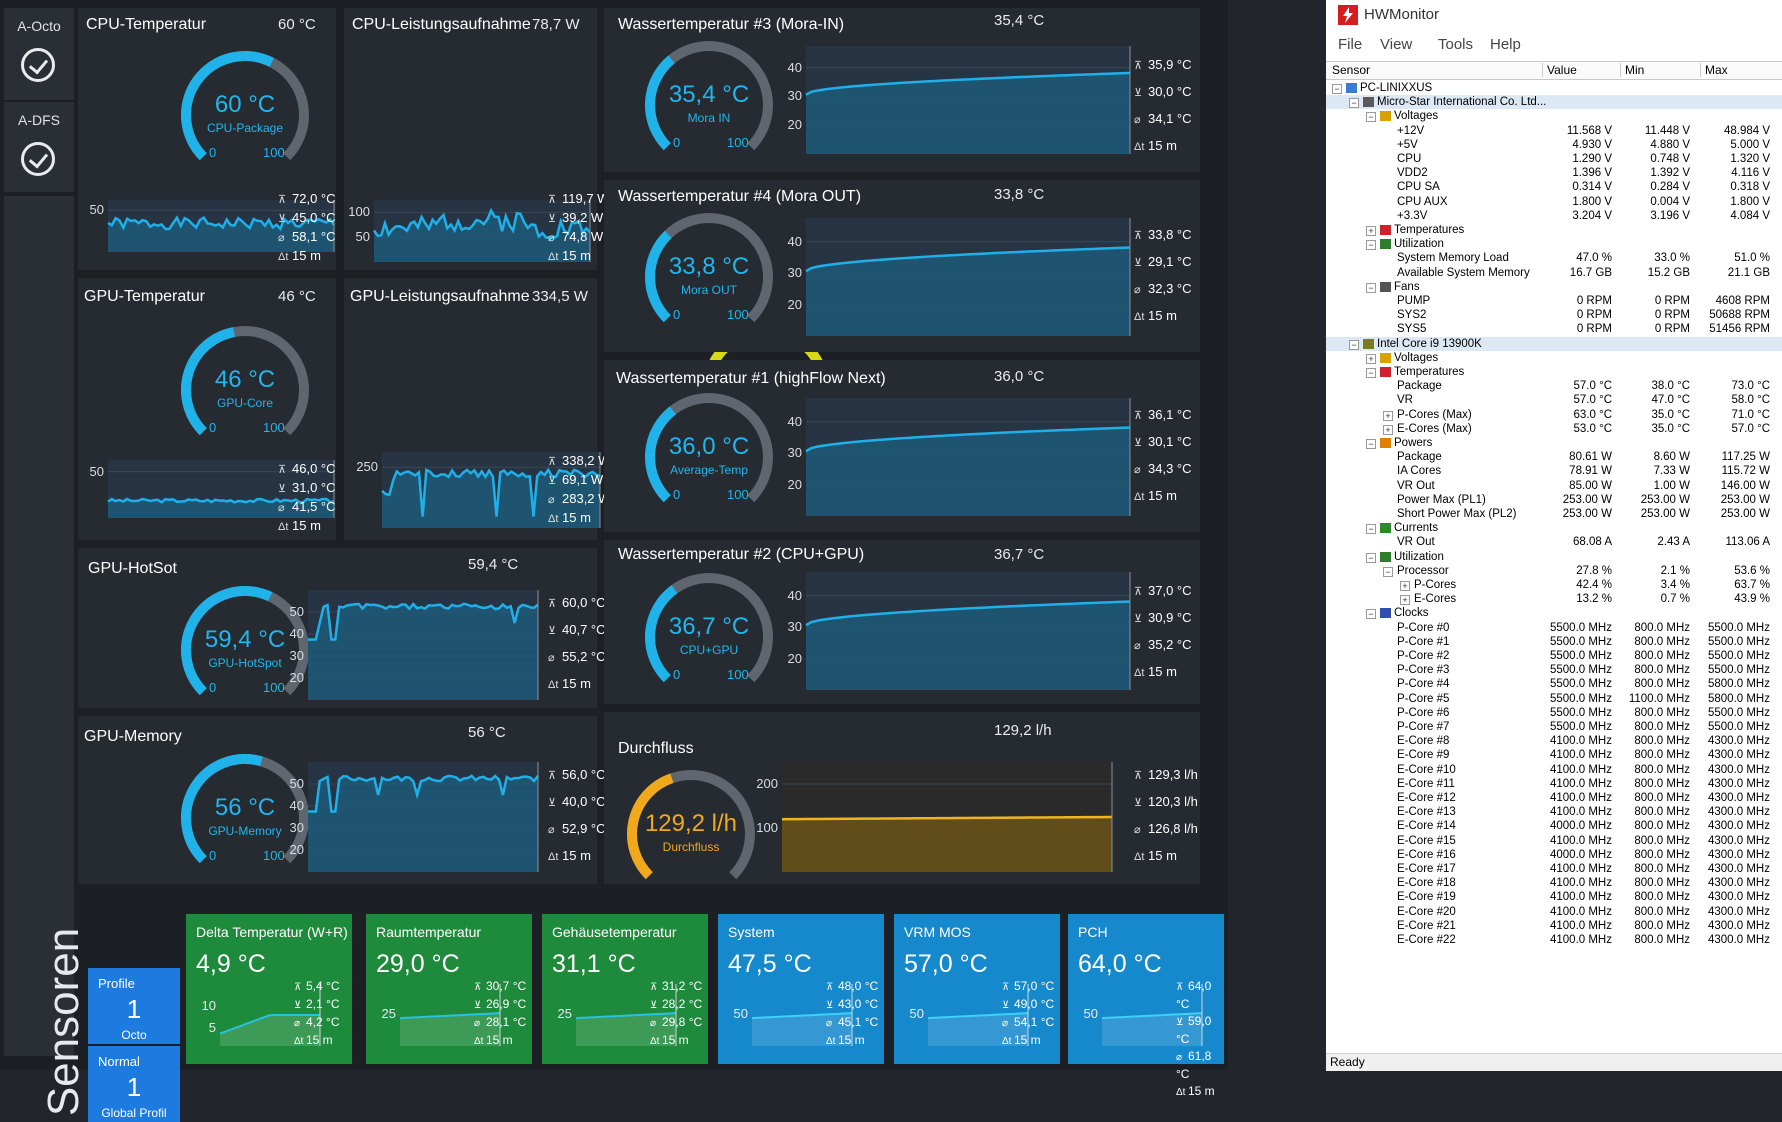 This screenshot has height=1122, width=1782. I want to click on tree-group-row: − Powers, so click(1554, 443).